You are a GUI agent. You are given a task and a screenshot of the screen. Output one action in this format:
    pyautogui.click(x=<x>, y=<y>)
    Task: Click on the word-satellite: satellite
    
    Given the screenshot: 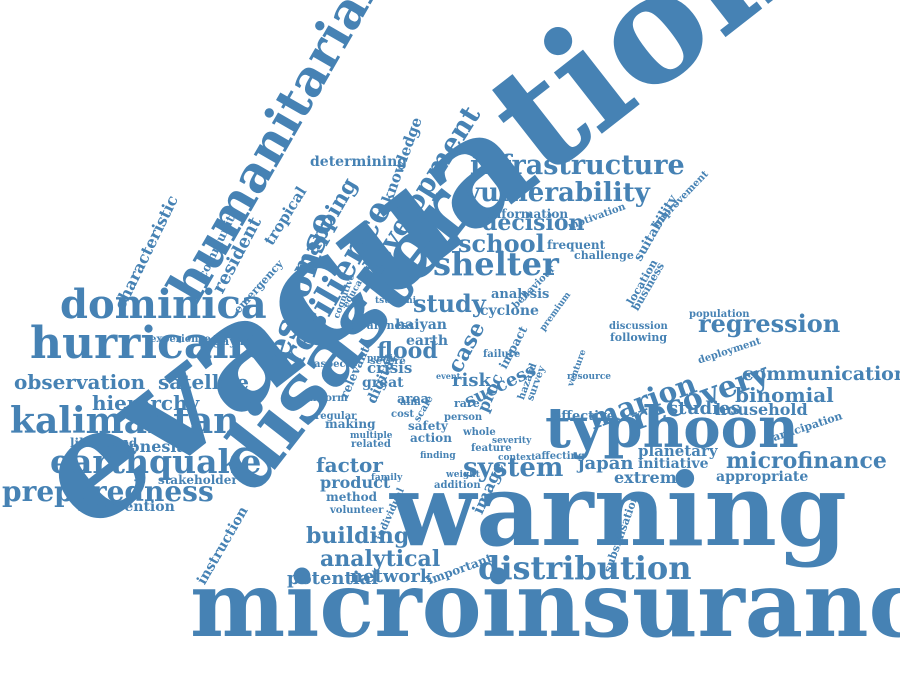 What is the action you would take?
    pyautogui.click(x=203, y=382)
    